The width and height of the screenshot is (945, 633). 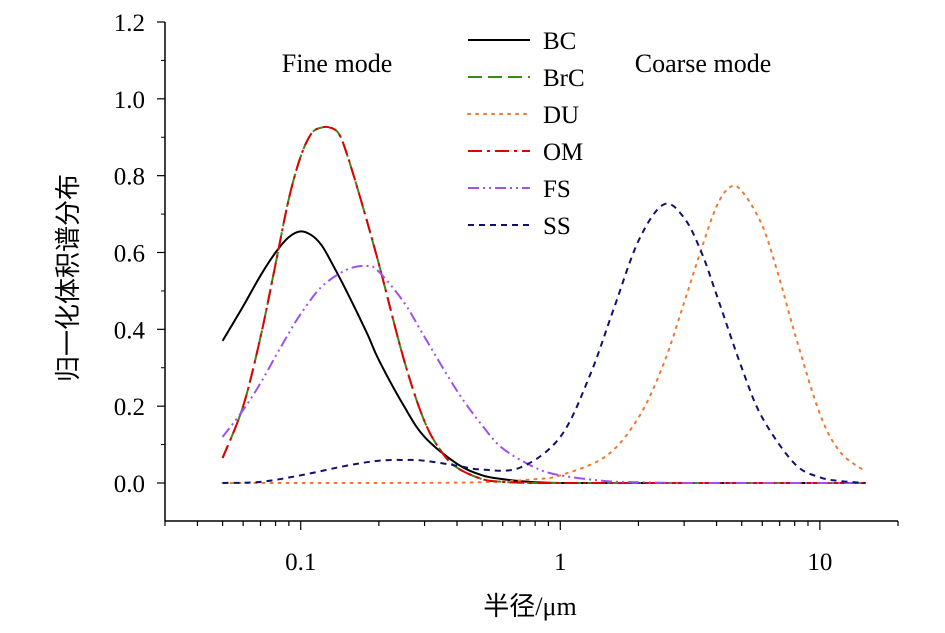 What do you see at coordinates (531, 548) in the screenshot?
I see `x-axis-ticks: 0.1 1 10` at bounding box center [531, 548].